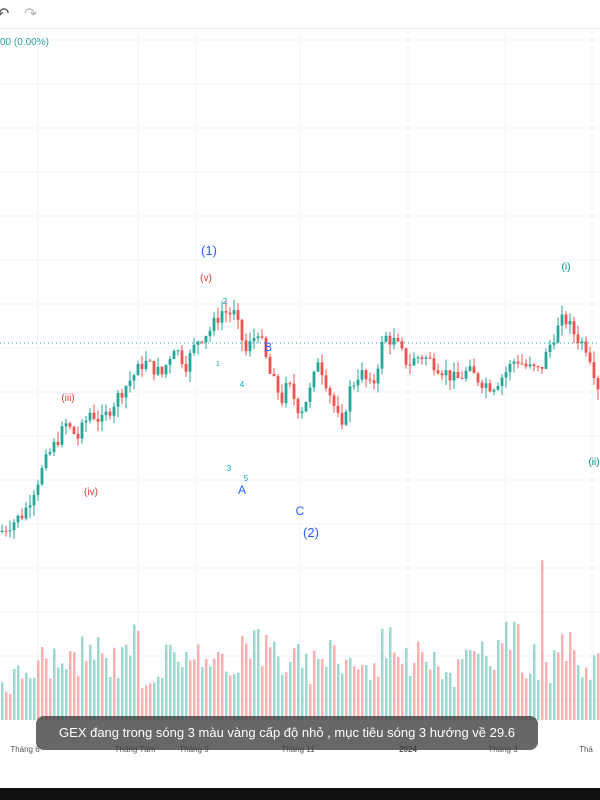 The width and height of the screenshot is (600, 800). I want to click on wave-label: (1), so click(209, 250).